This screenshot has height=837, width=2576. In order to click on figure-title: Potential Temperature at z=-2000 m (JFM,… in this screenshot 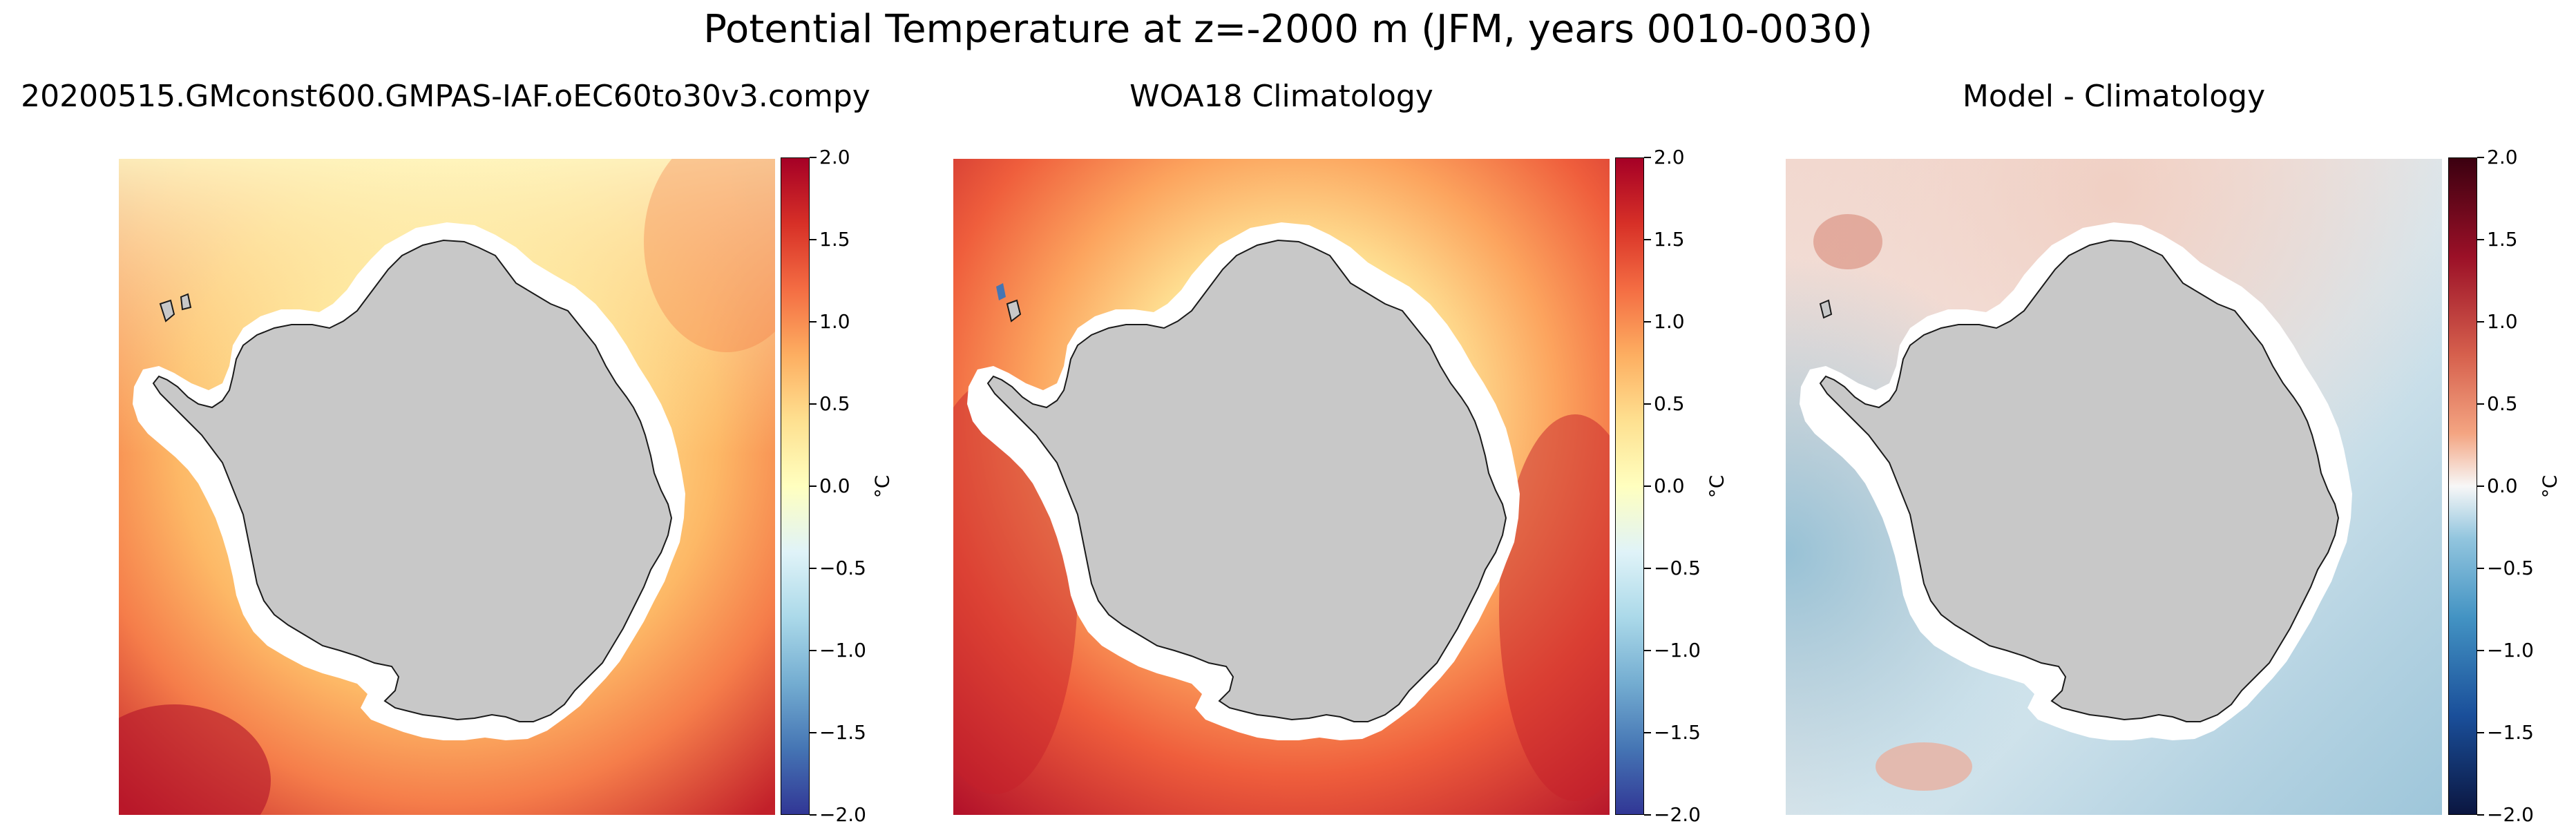, I will do `click(1288, 29)`.